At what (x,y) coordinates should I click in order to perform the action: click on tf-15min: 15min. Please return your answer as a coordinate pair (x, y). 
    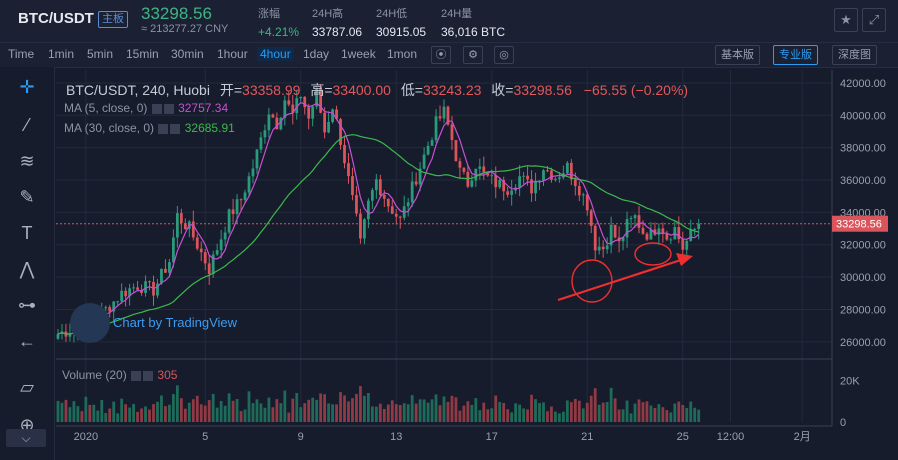
    Looking at the image, I should click on (142, 54).